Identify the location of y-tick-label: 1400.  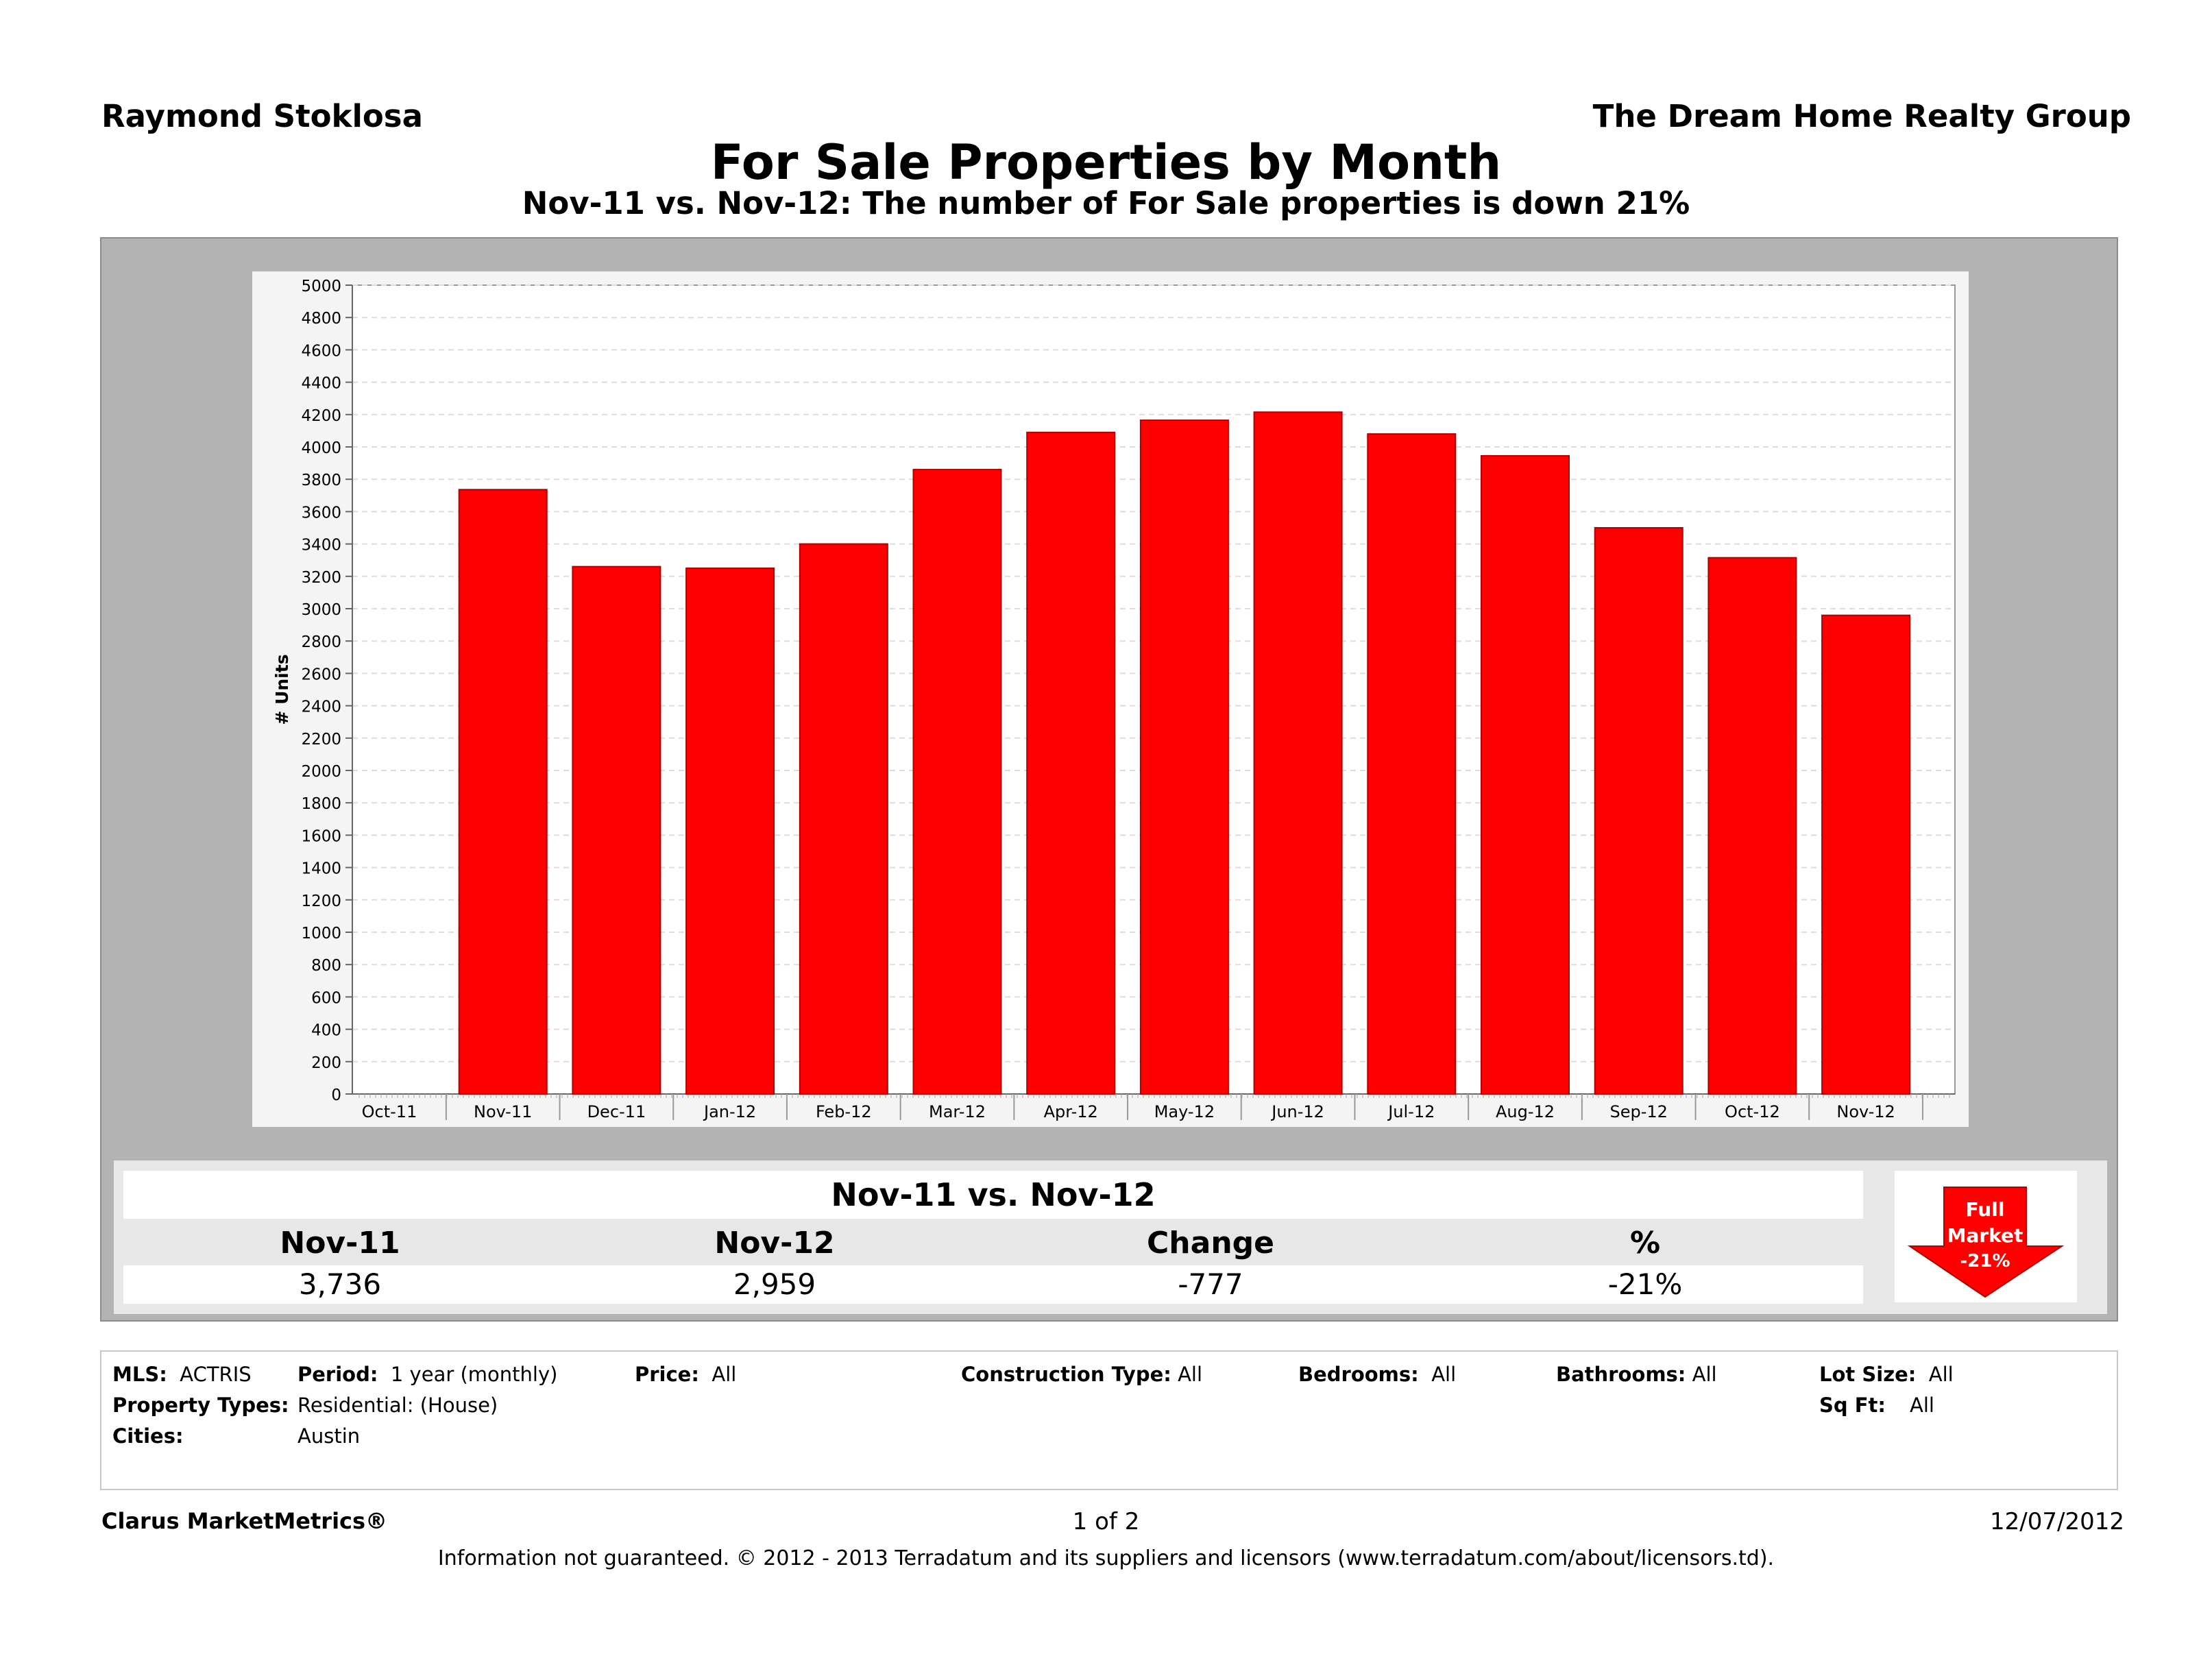
(321, 869).